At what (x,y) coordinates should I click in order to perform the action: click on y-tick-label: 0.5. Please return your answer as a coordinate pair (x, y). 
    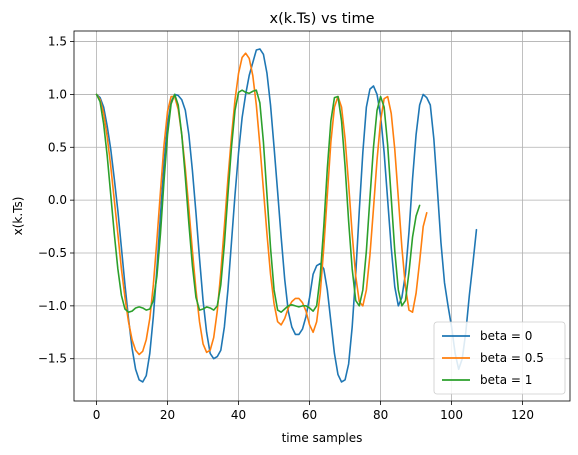
    Looking at the image, I should click on (57, 147).